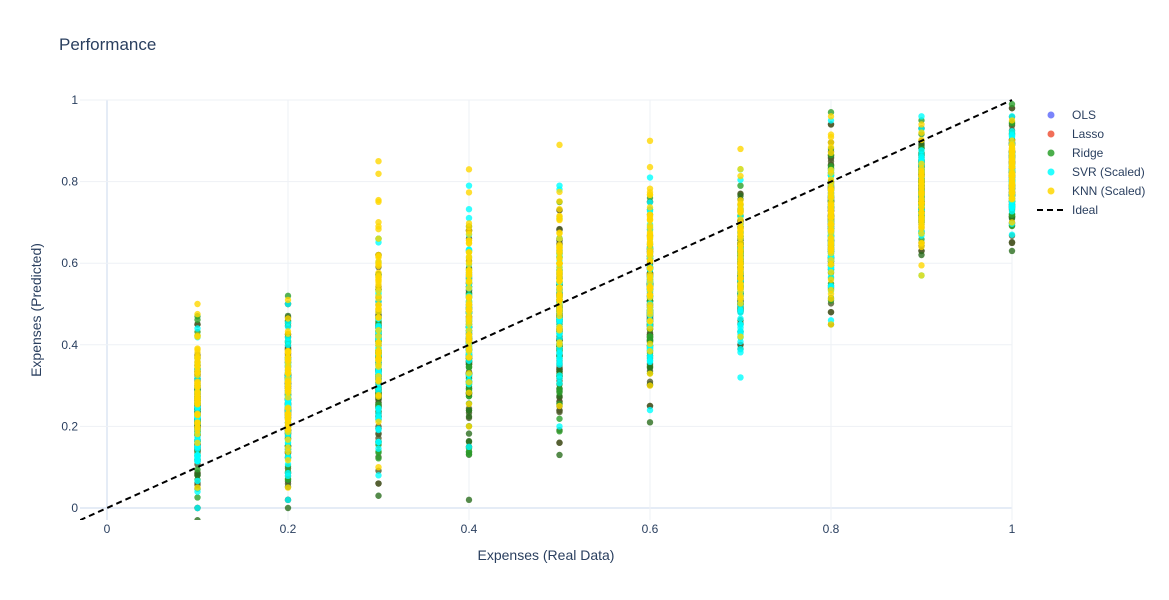 Image resolution: width=1169 pixels, height=600 pixels. I want to click on y-tick-label: 0.4, so click(69, 345).